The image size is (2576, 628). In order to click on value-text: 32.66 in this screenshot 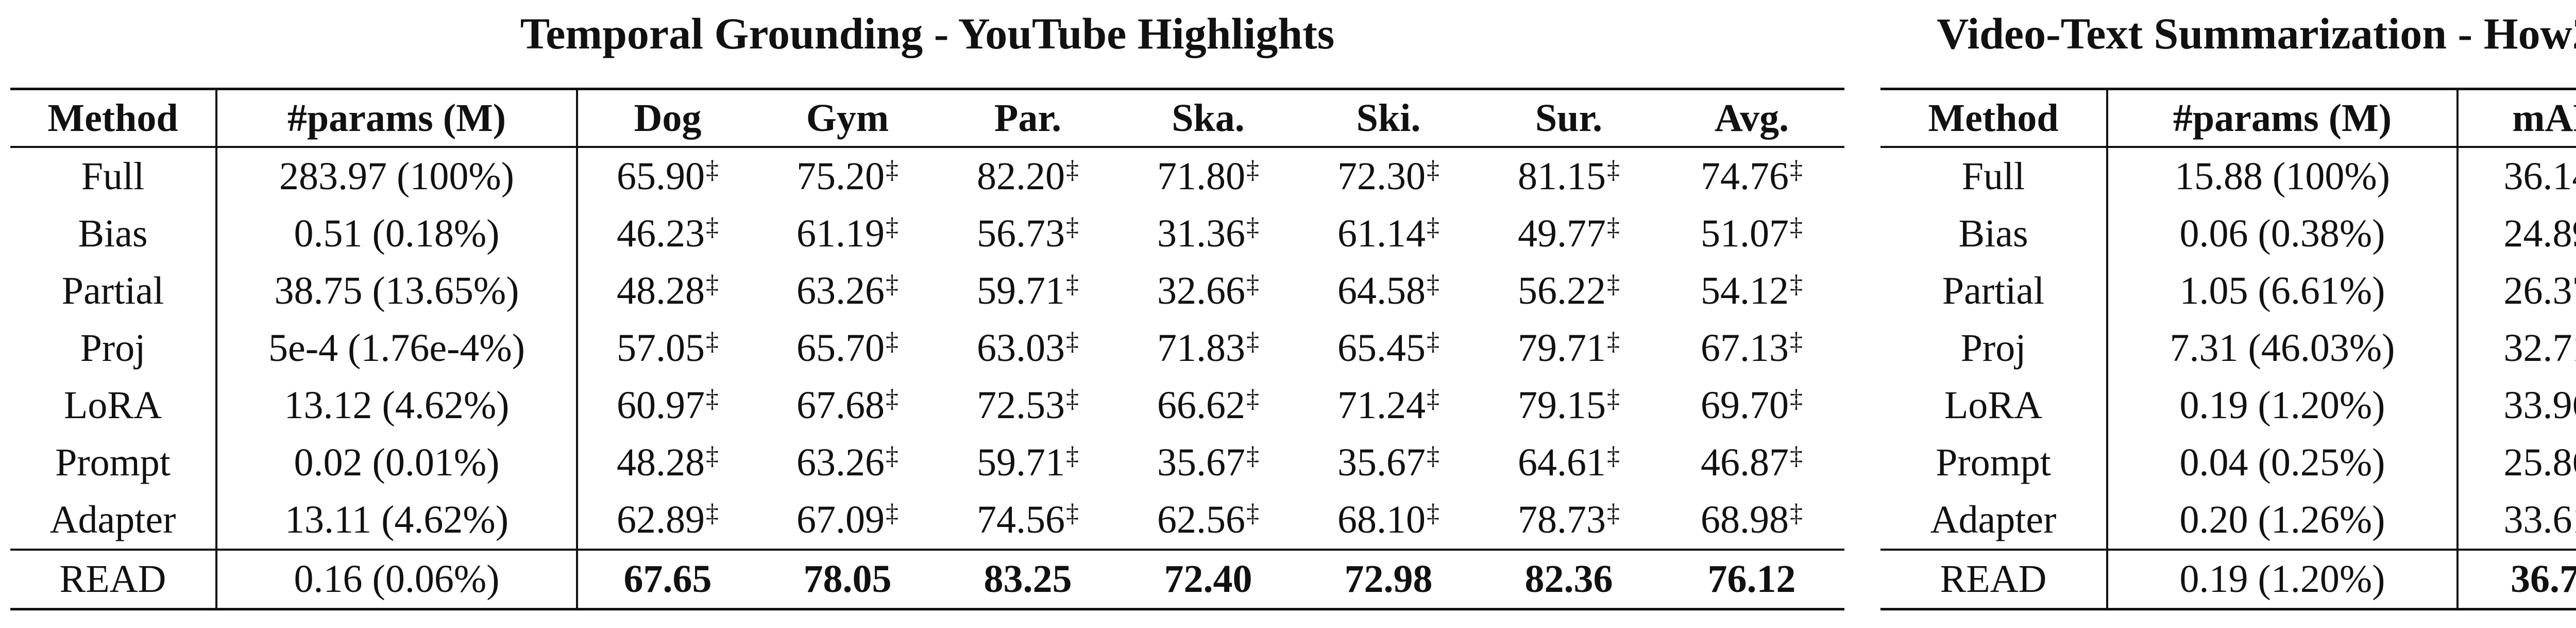, I will do `click(1201, 290)`.